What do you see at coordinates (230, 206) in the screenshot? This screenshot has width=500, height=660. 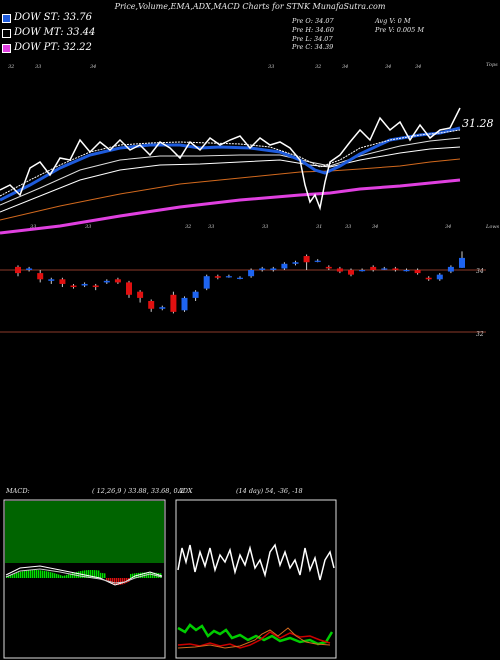 I see `ema-pt-line` at bounding box center [230, 206].